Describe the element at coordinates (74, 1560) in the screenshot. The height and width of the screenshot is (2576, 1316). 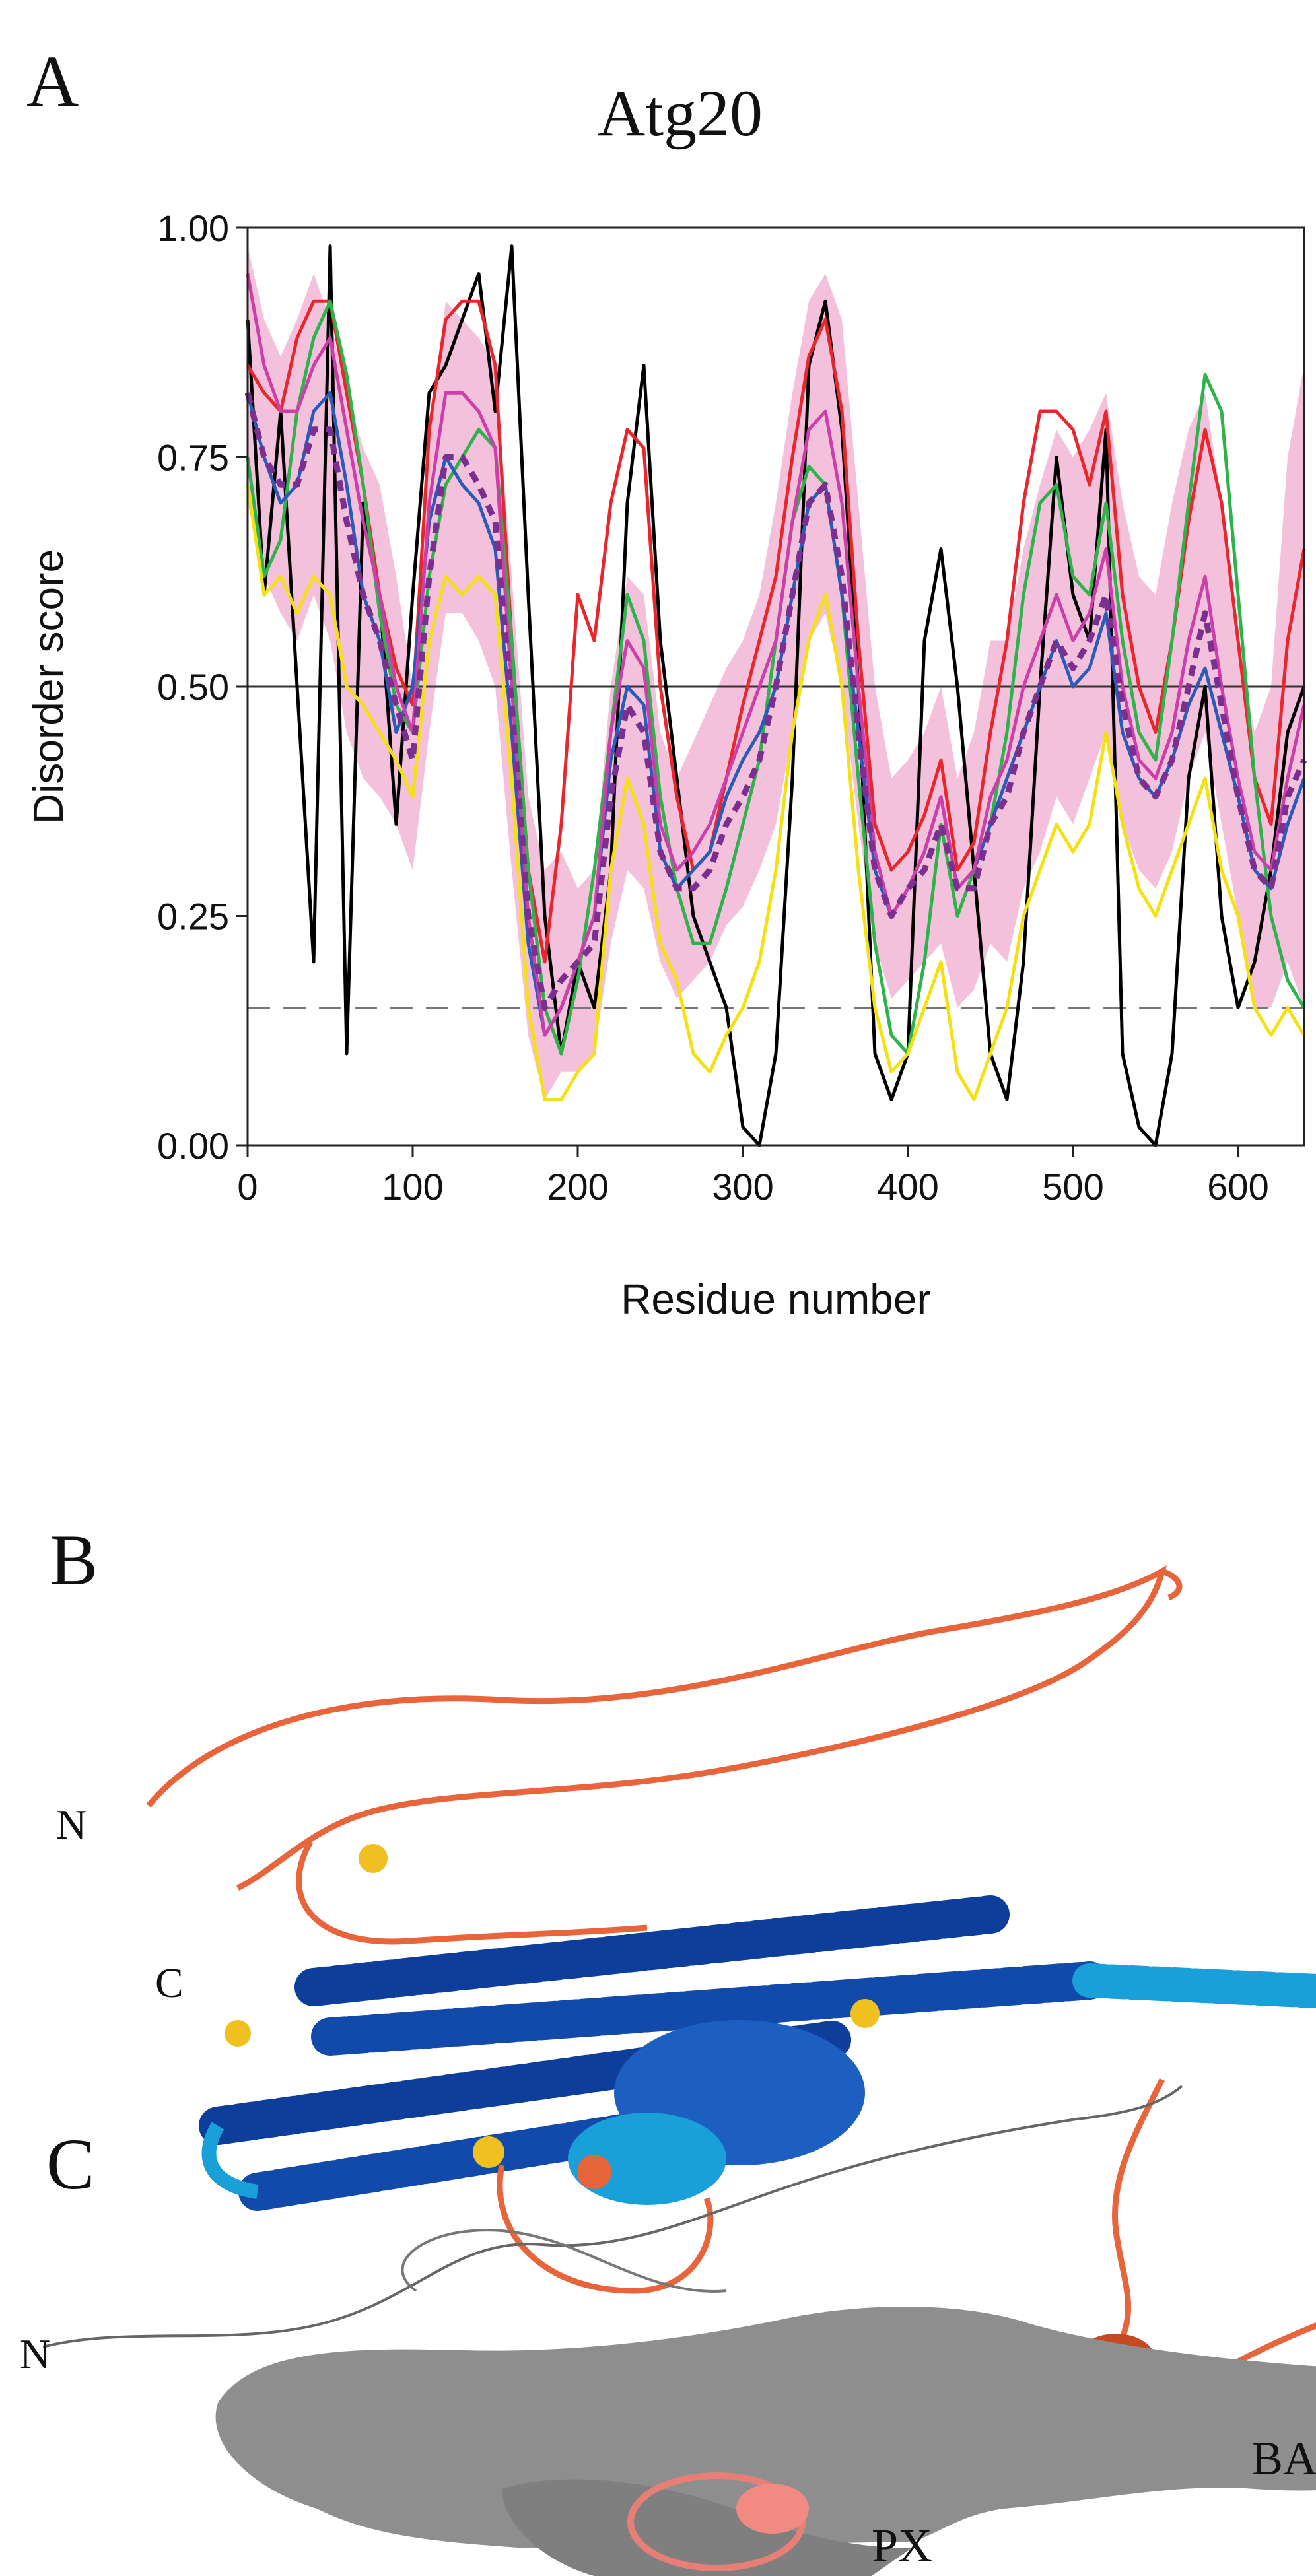
I see `panel-b-label: B` at that location.